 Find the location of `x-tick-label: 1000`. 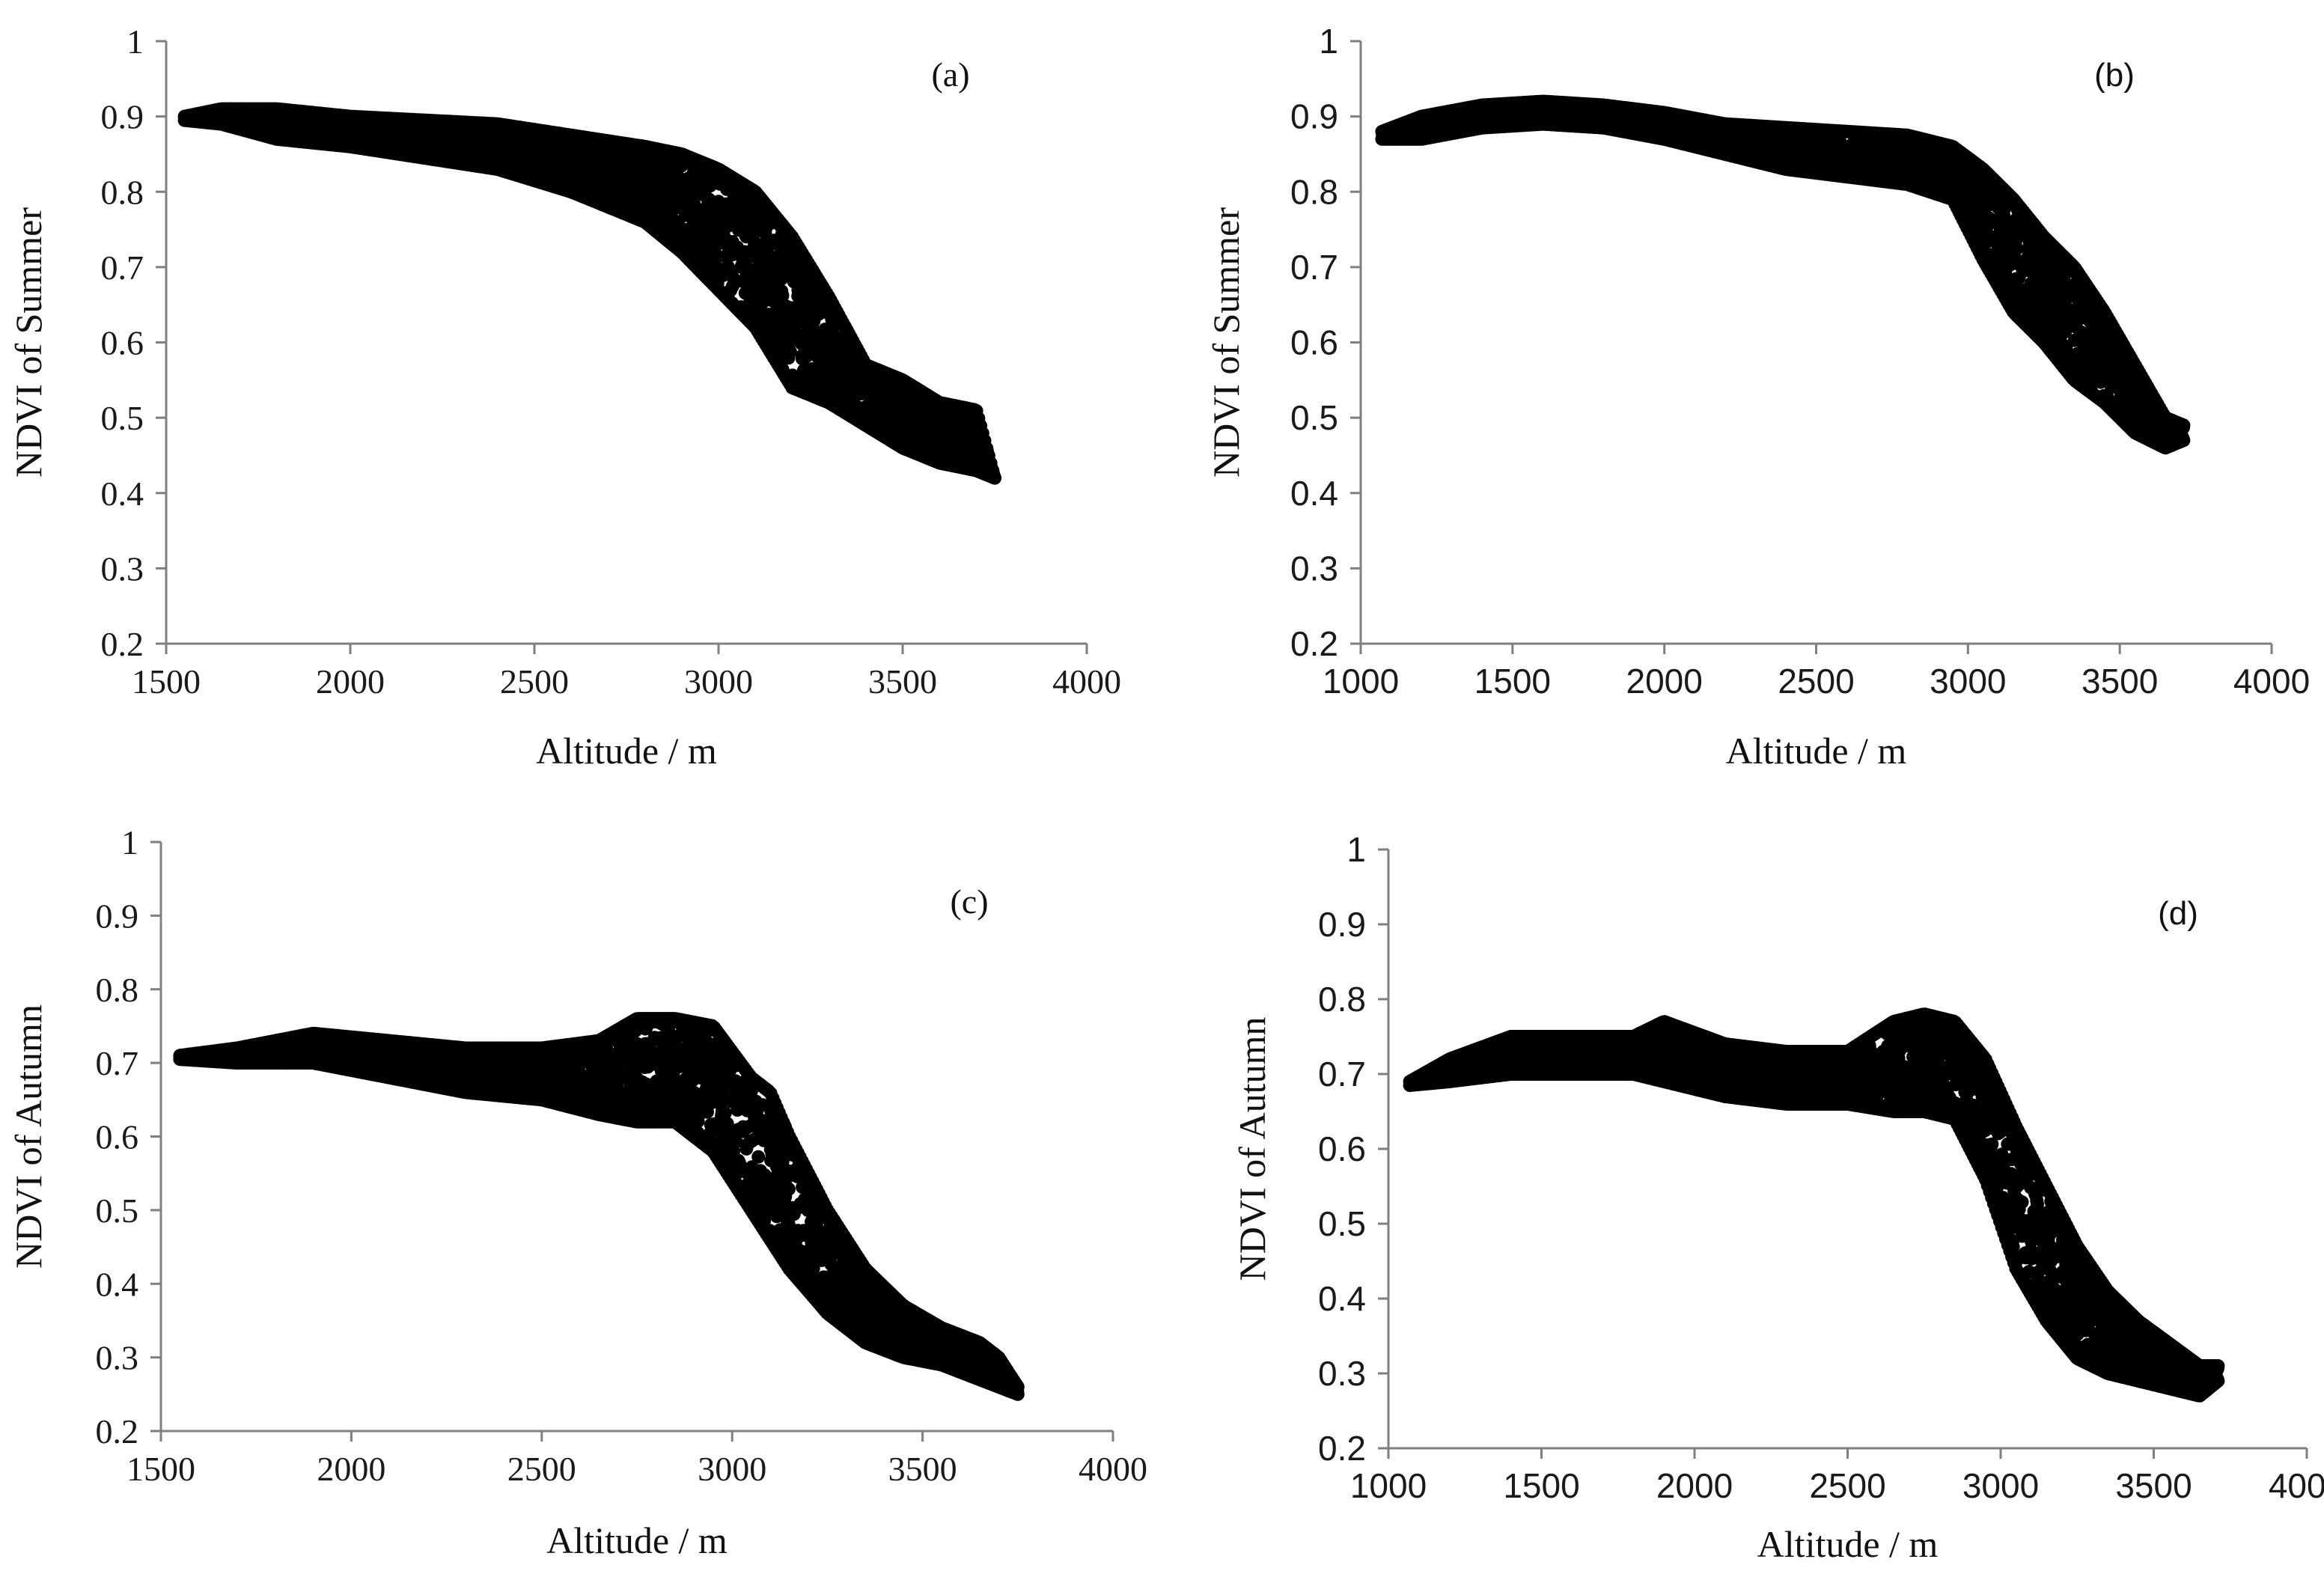

x-tick-label: 1000 is located at coordinates (1361, 681).